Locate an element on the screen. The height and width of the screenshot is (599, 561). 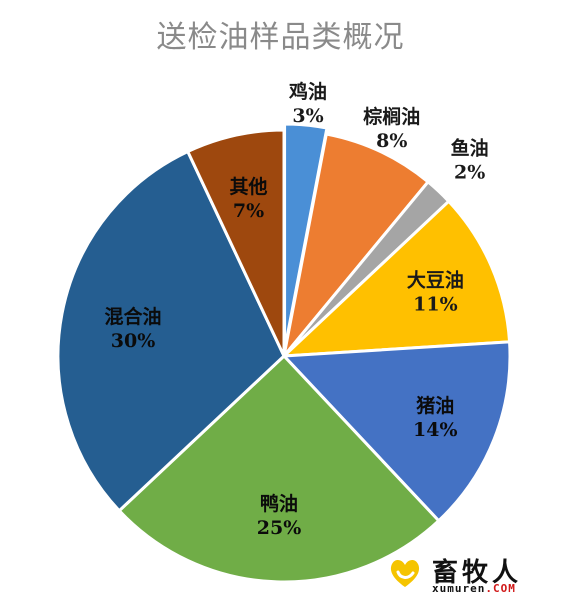
slice-percent-label: 11% is located at coordinates (435, 304).